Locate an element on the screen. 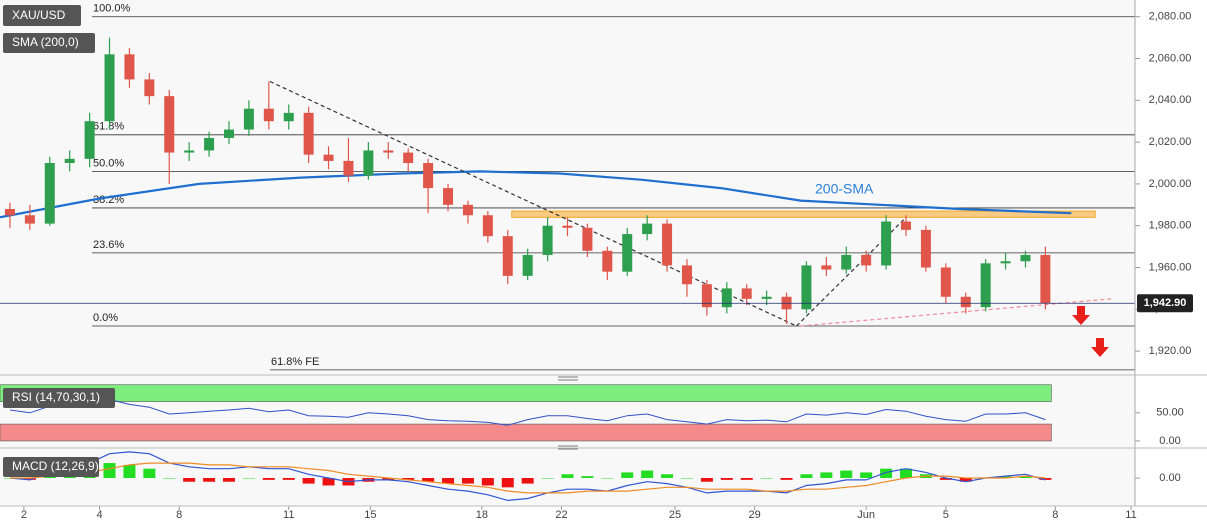 The width and height of the screenshot is (1207, 526). x-tick-label: 11 is located at coordinates (288, 515).